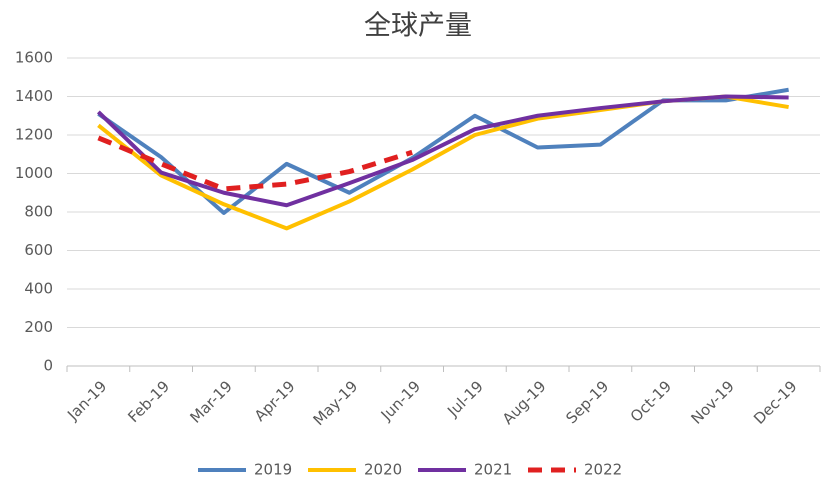 Image resolution: width=838 pixels, height=493 pixels. I want to click on y-tick-label: 800, so click(38, 212).